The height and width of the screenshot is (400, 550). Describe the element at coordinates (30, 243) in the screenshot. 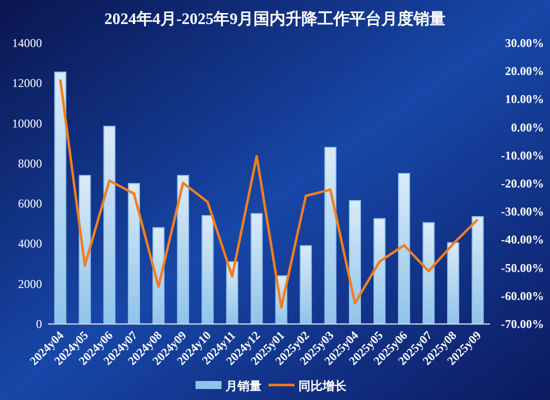

I see `y-tick-label: 4000` at that location.